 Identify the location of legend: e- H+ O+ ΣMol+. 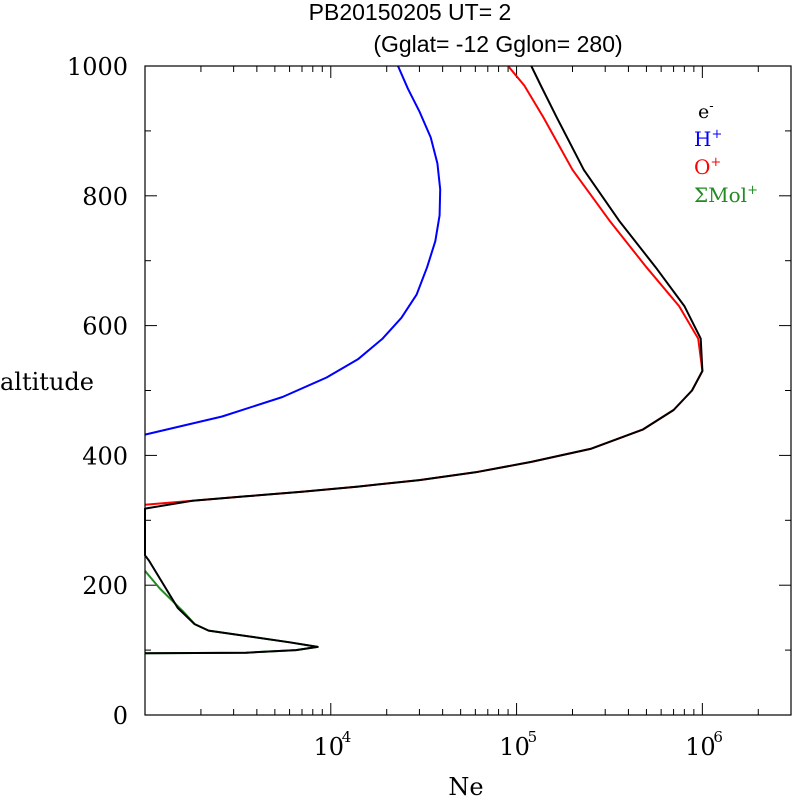
(726, 153).